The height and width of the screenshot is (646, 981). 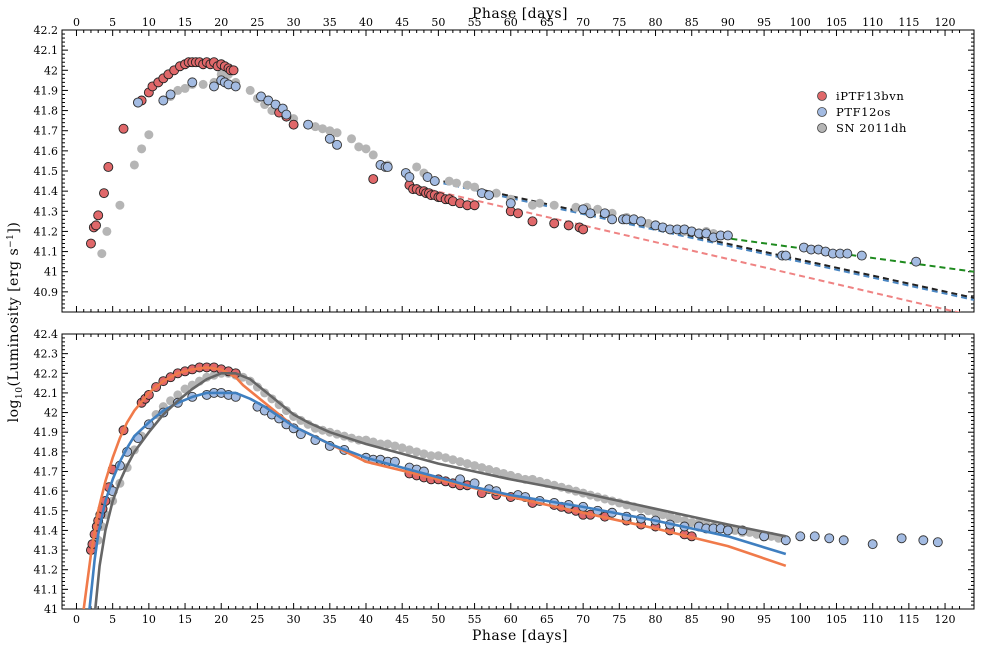 I want to click on x-tick-label: 60, so click(x=511, y=22).